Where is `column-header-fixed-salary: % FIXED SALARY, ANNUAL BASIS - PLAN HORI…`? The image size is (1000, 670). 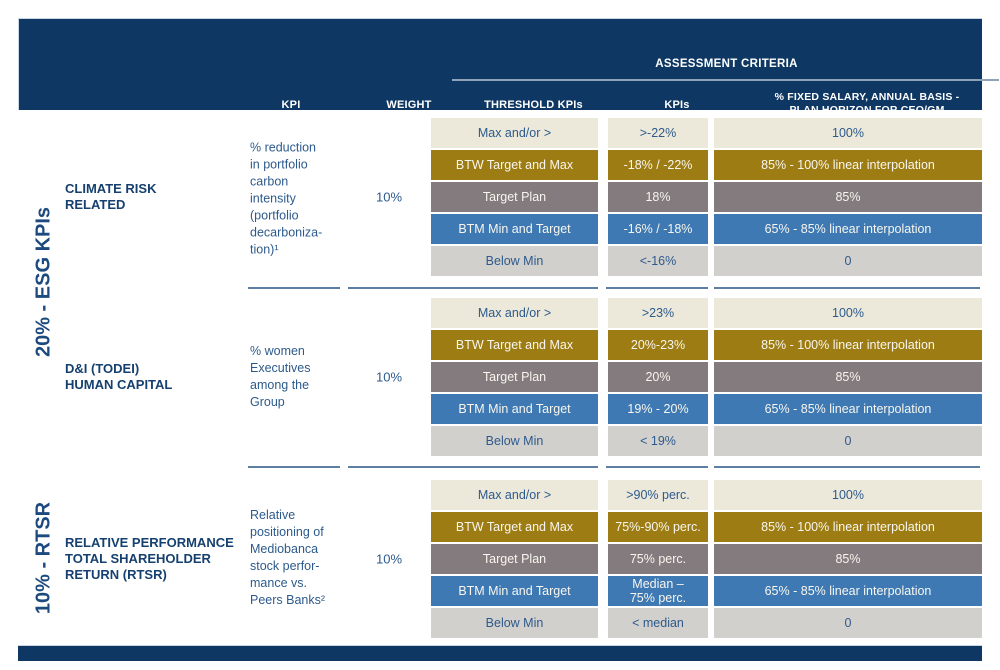
column-header-fixed-salary: % FIXED SALARY, ANNUAL BASIS - PLAN HORI… is located at coordinates (867, 103).